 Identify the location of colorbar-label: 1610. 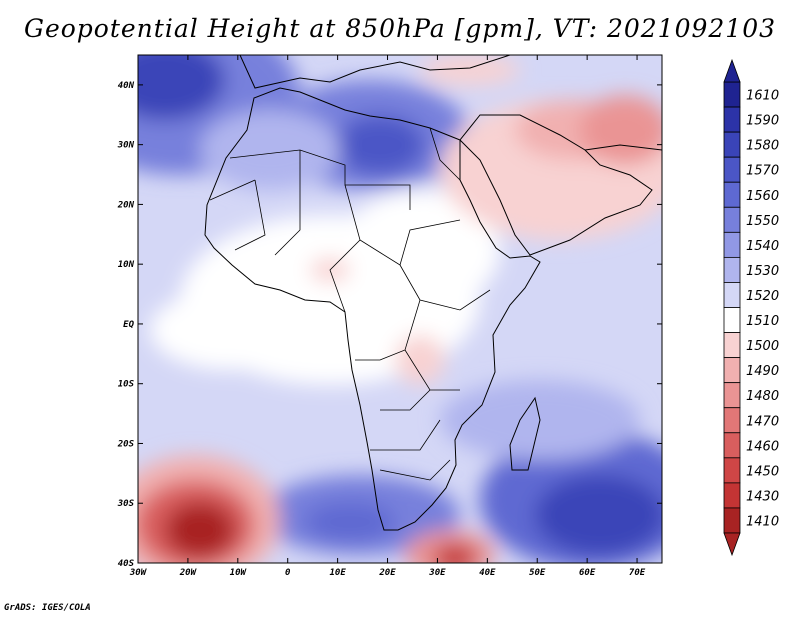
(762, 96).